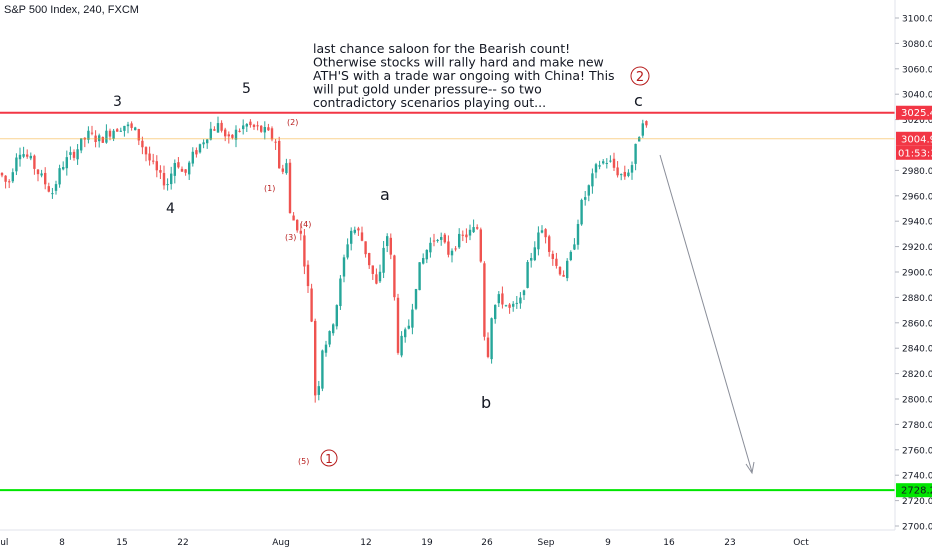 This screenshot has width=932, height=555. Describe the element at coordinates (305, 224) in the screenshot. I see `subwave-label-4: (4)` at that location.